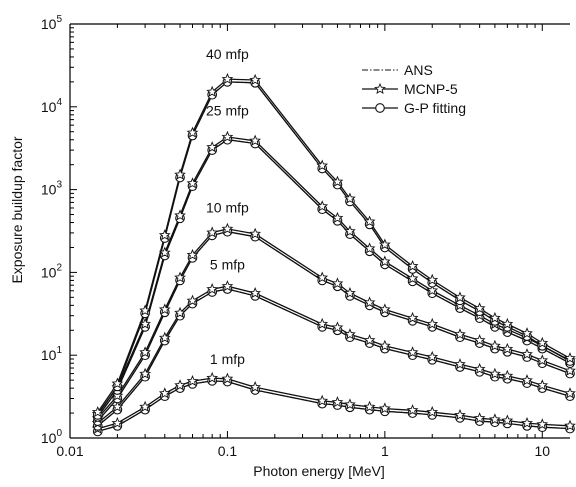 This screenshot has width=576, height=487. What do you see at coordinates (52, 437) in the screenshot?
I see `y-tick-label: 10⁰` at bounding box center [52, 437].